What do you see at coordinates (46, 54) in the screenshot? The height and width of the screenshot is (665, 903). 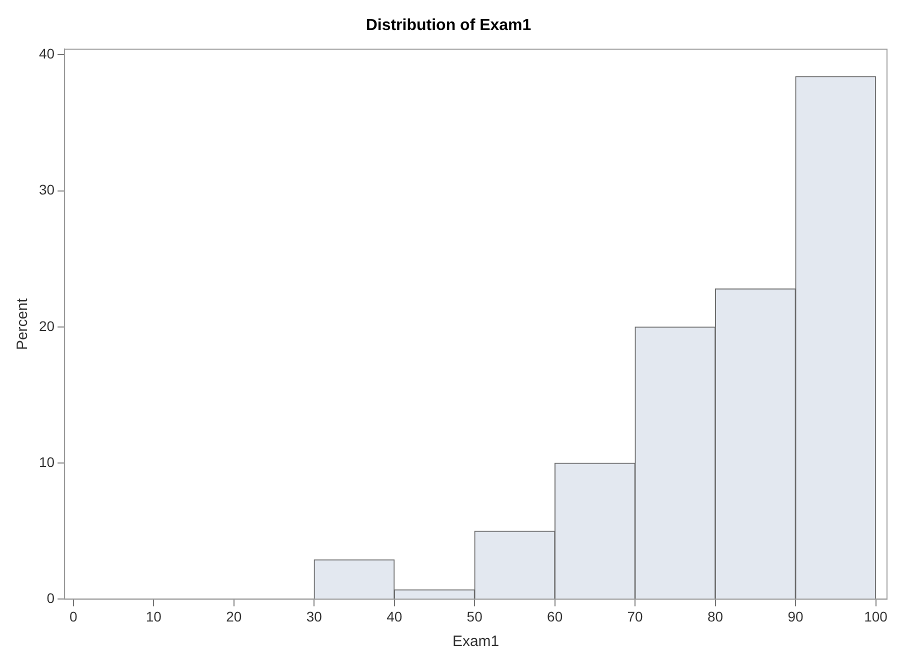 I see `y-tick-label: 40` at bounding box center [46, 54].